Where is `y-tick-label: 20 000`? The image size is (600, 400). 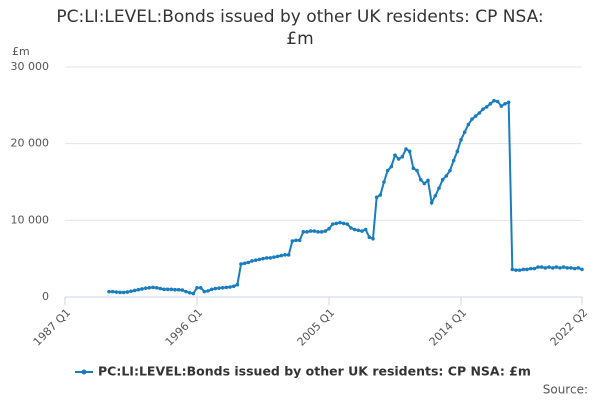 y-tick-label: 20 000 is located at coordinates (30, 143).